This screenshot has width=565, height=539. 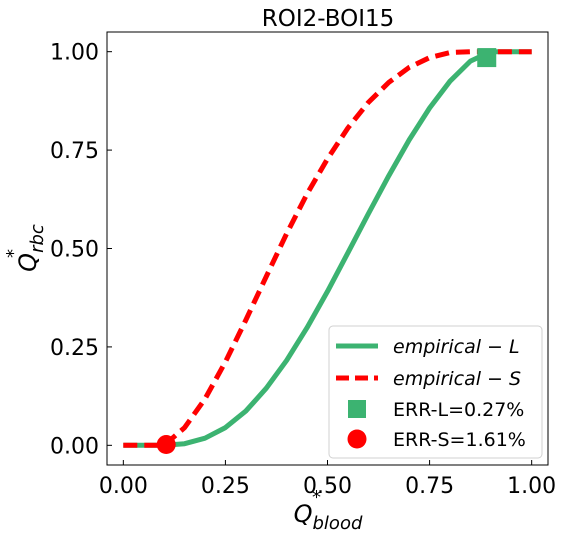 What do you see at coordinates (74, 250) in the screenshot?
I see `y-tick-label: 0.50` at bounding box center [74, 250].